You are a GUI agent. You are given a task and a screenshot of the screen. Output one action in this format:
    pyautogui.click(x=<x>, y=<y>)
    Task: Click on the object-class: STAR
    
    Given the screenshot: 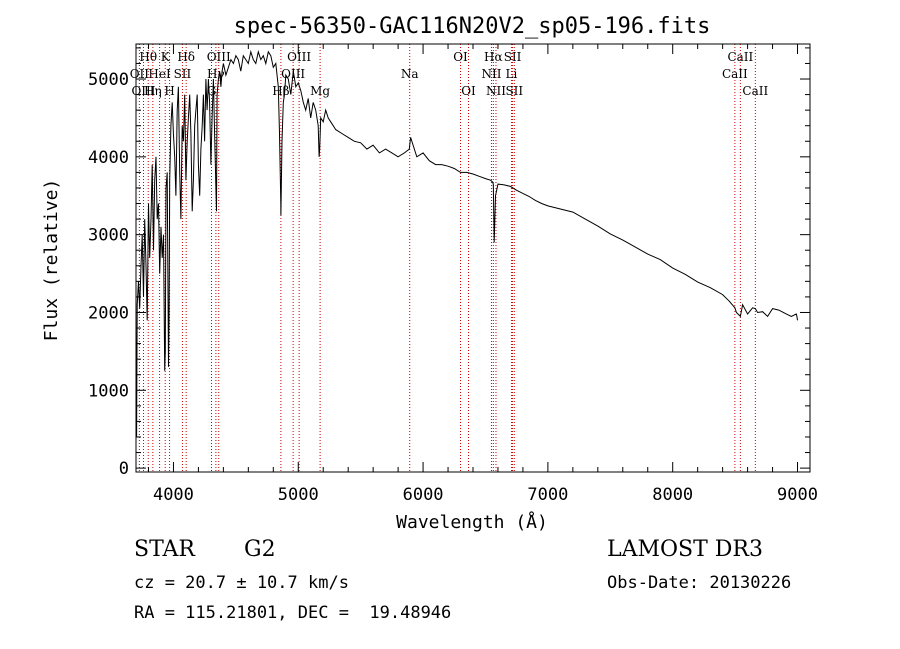 What is the action you would take?
    pyautogui.click(x=164, y=549)
    